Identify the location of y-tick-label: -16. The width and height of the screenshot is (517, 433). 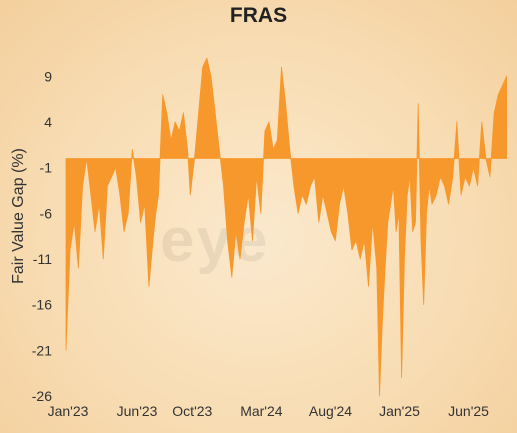
(42, 305).